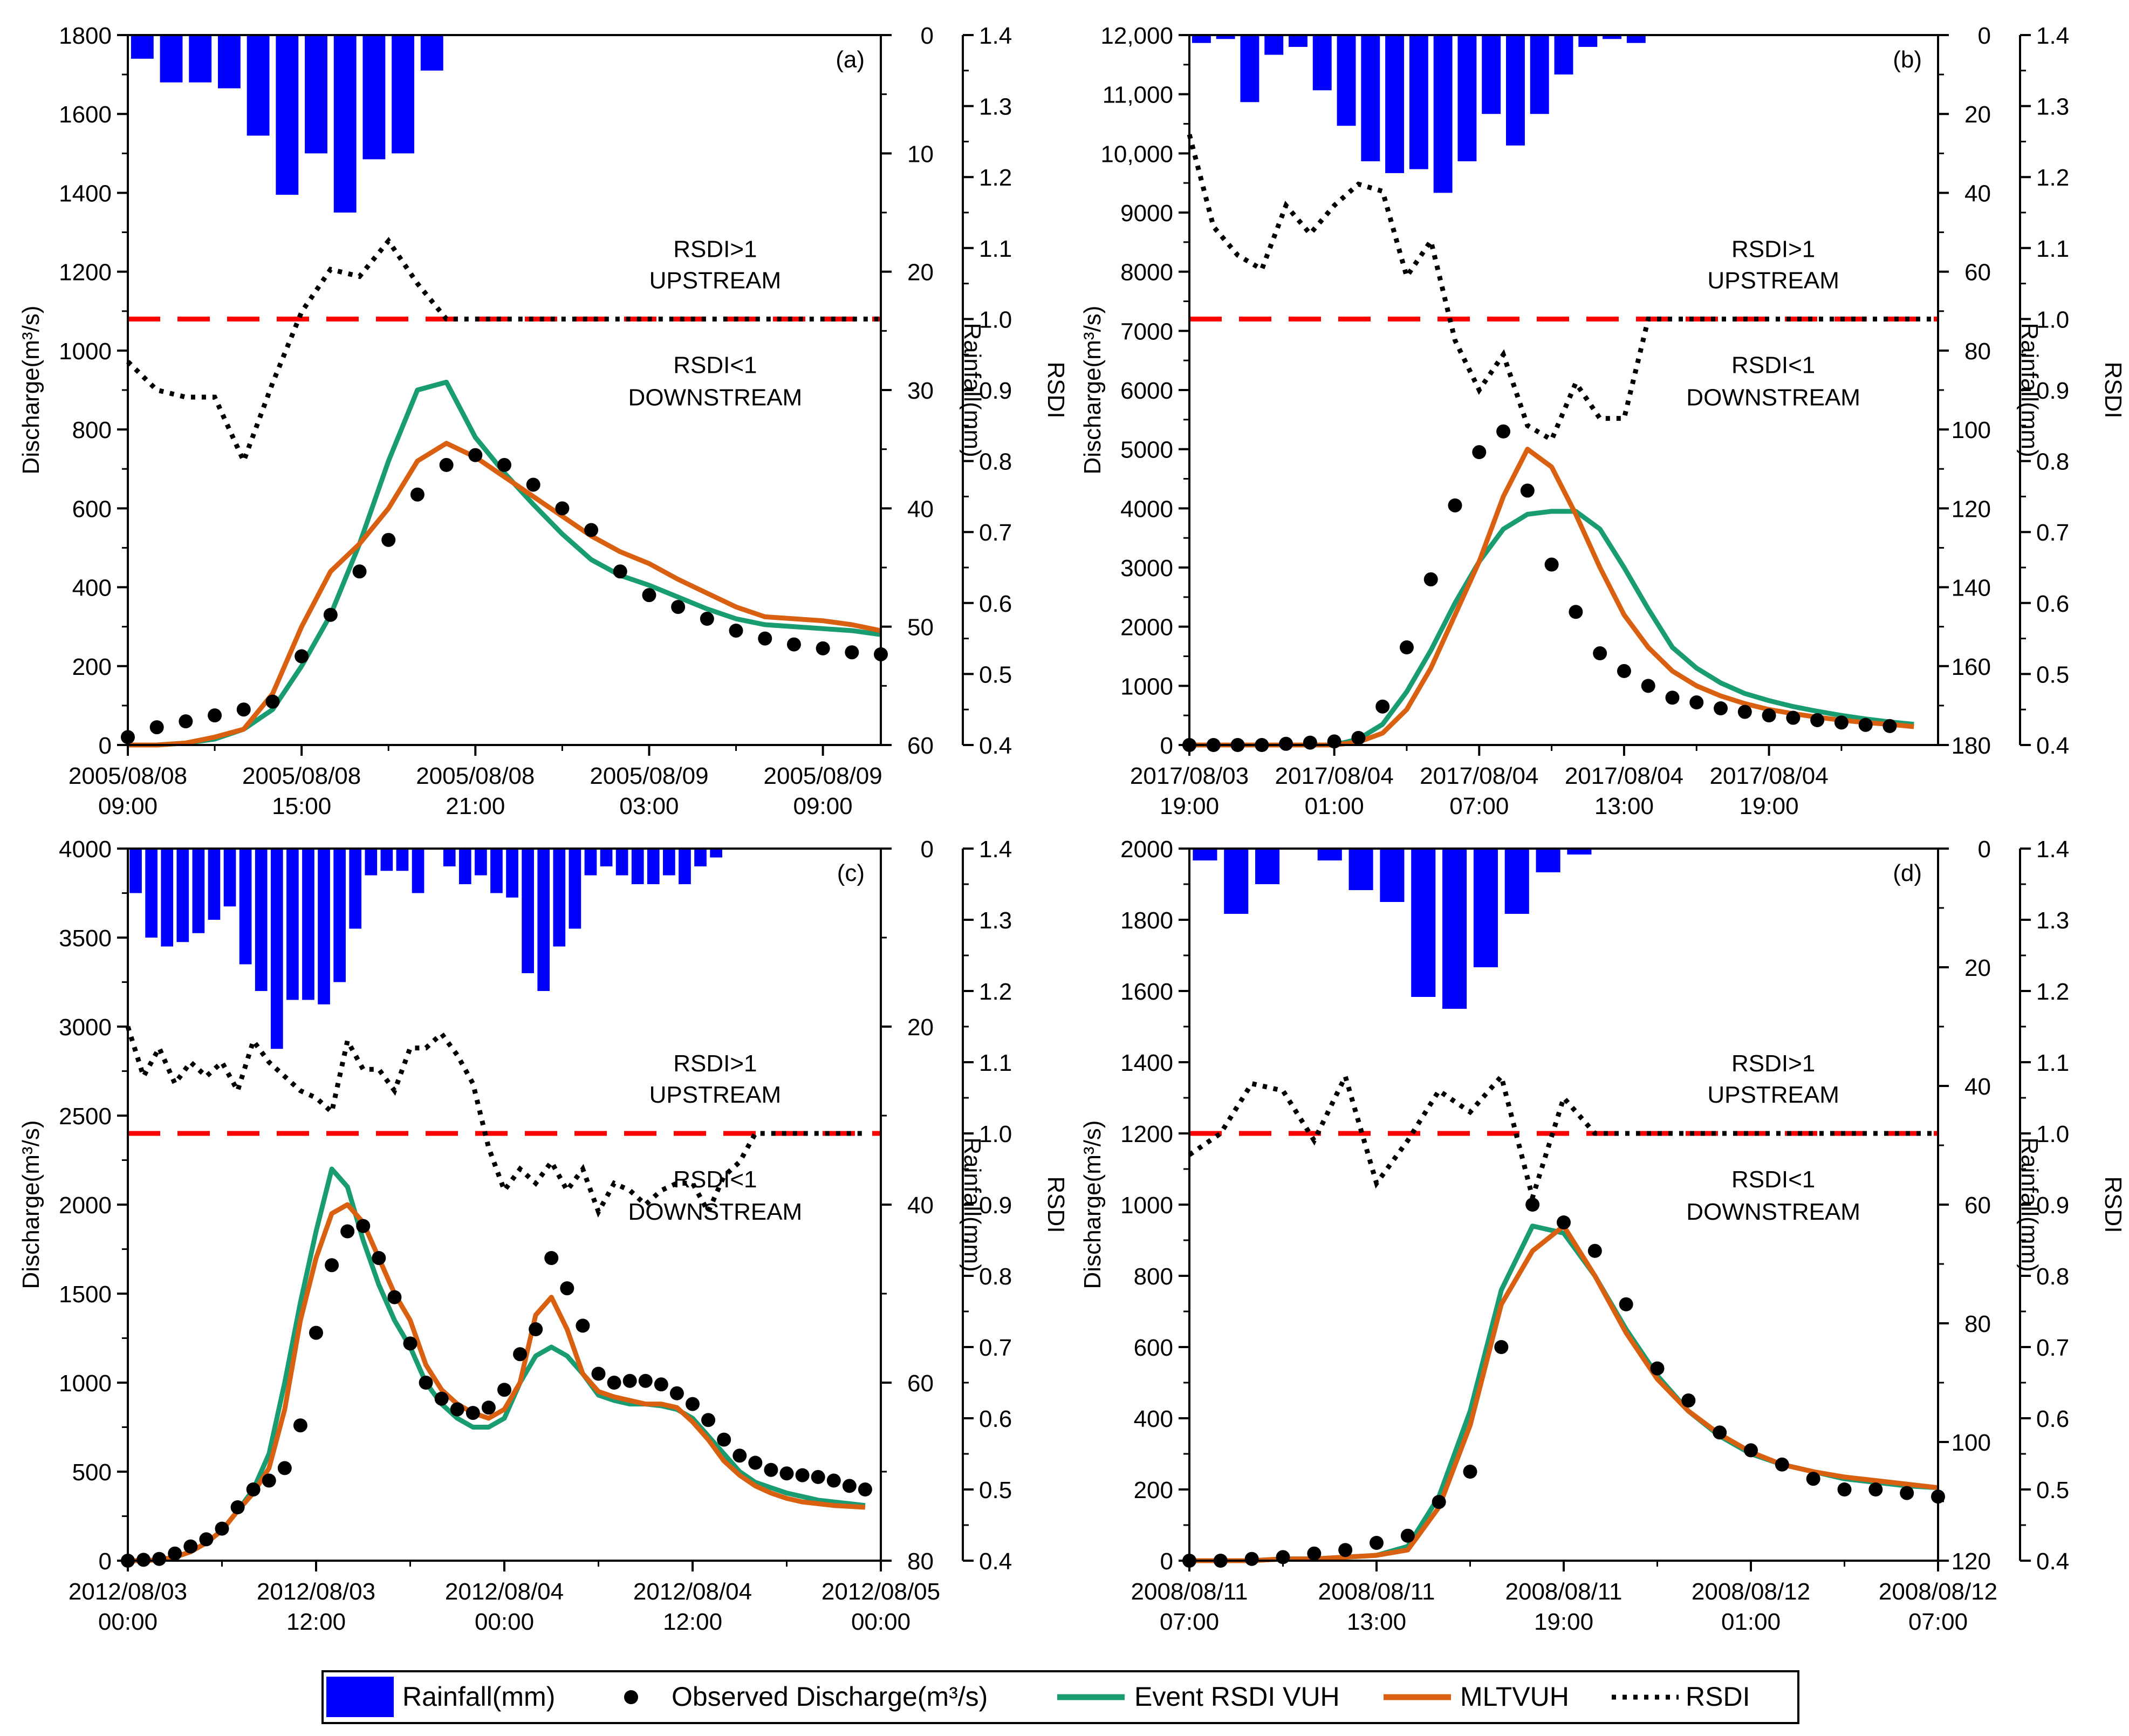 Image resolution: width=2129 pixels, height=1736 pixels. What do you see at coordinates (2052, 920) in the screenshot?
I see `rsdi-tick-label: 1.3` at bounding box center [2052, 920].